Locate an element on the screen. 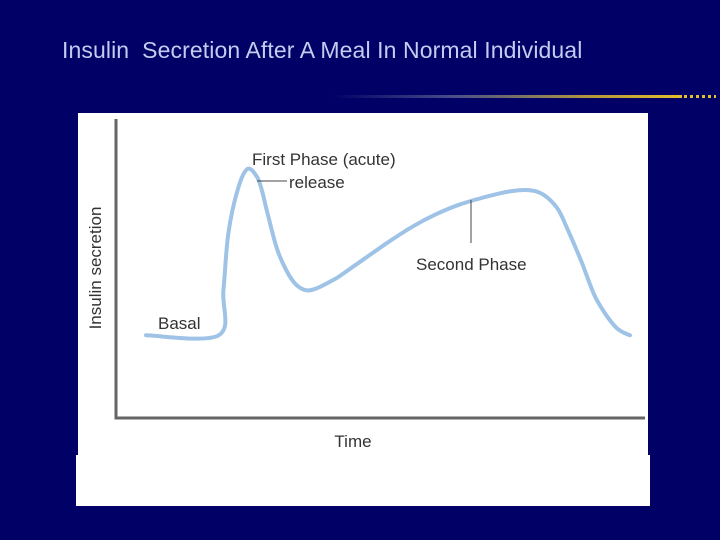 The image size is (720, 540). title-divider-dots is located at coordinates (700, 96).